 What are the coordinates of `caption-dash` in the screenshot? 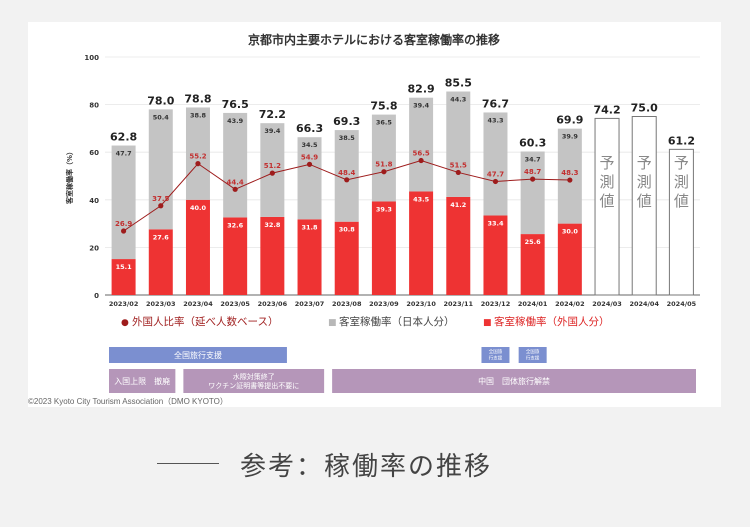 It's located at (188, 463).